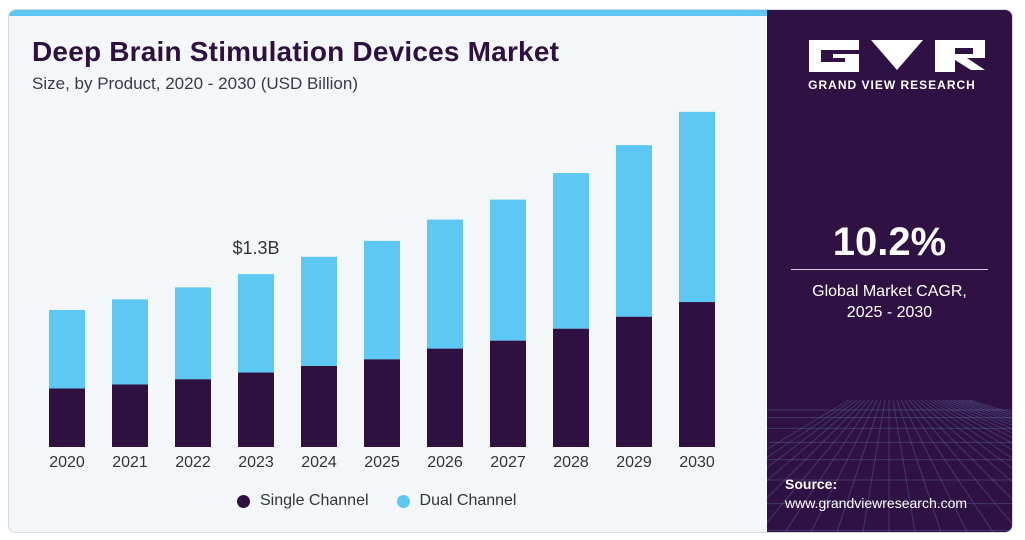  Describe the element at coordinates (445, 397) in the screenshot. I see `bar-single-channel-2026` at that location.